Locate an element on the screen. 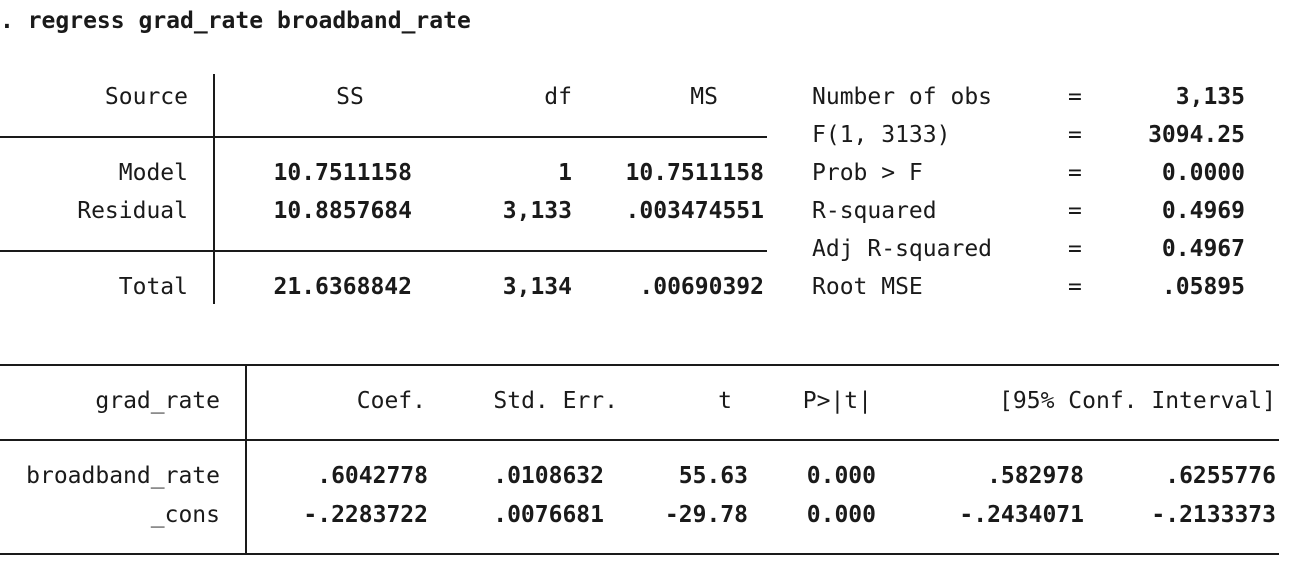  stat-label: F(1, 3133) is located at coordinates (881, 135).